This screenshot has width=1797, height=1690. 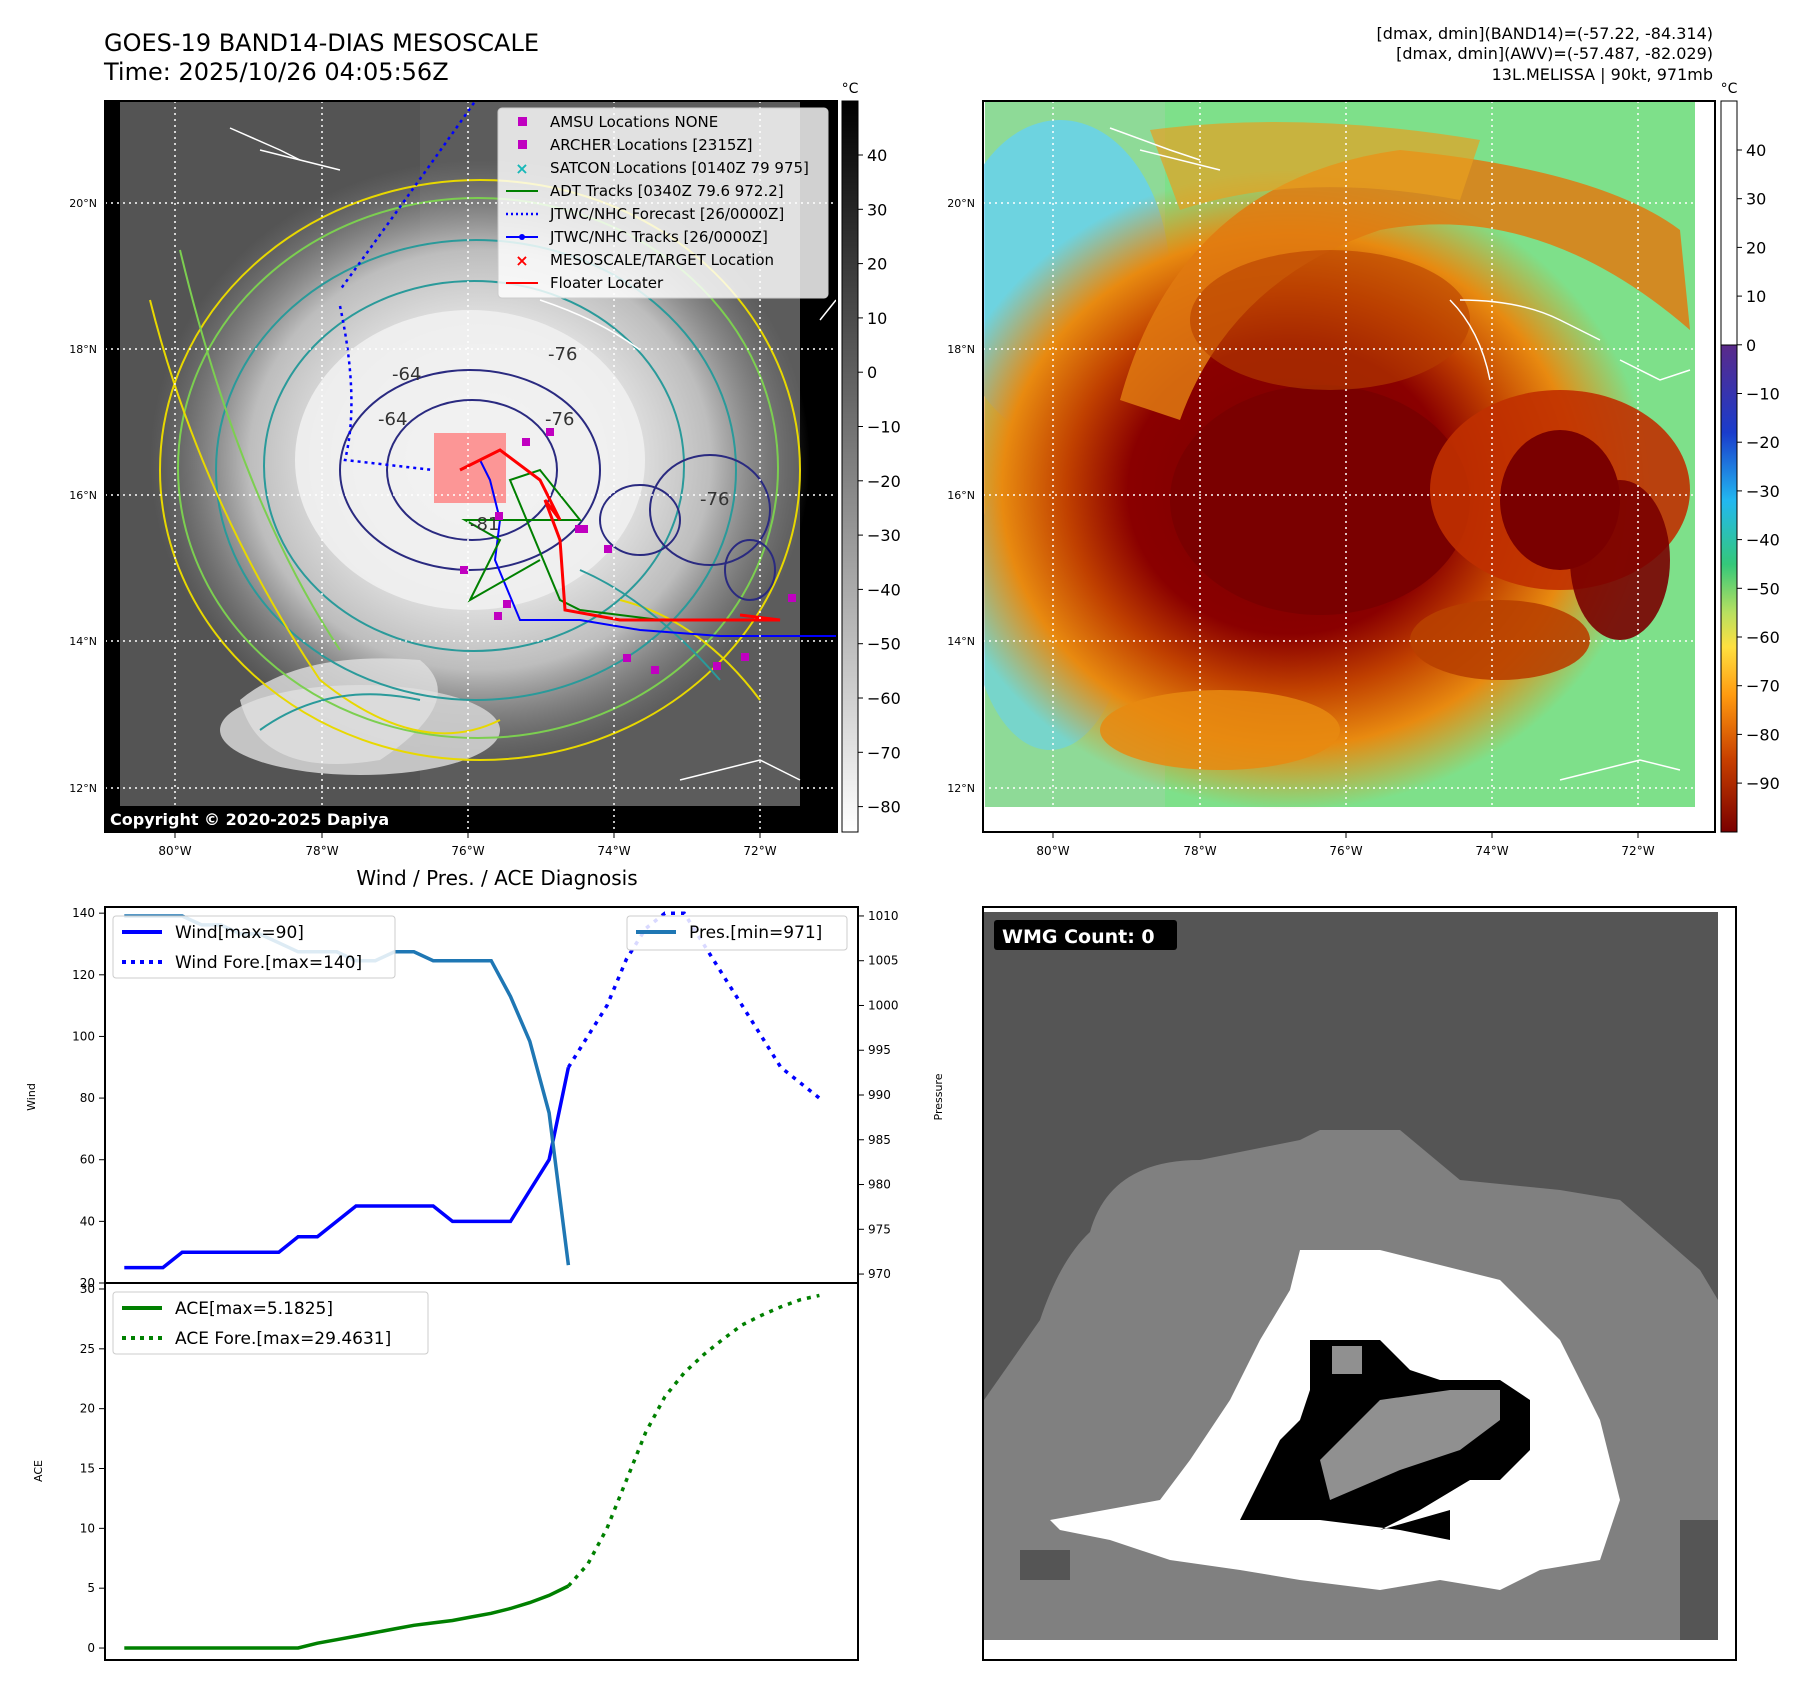 What do you see at coordinates (1345, 851) in the screenshot?
I see `color-map-lon-label: 76°W` at bounding box center [1345, 851].